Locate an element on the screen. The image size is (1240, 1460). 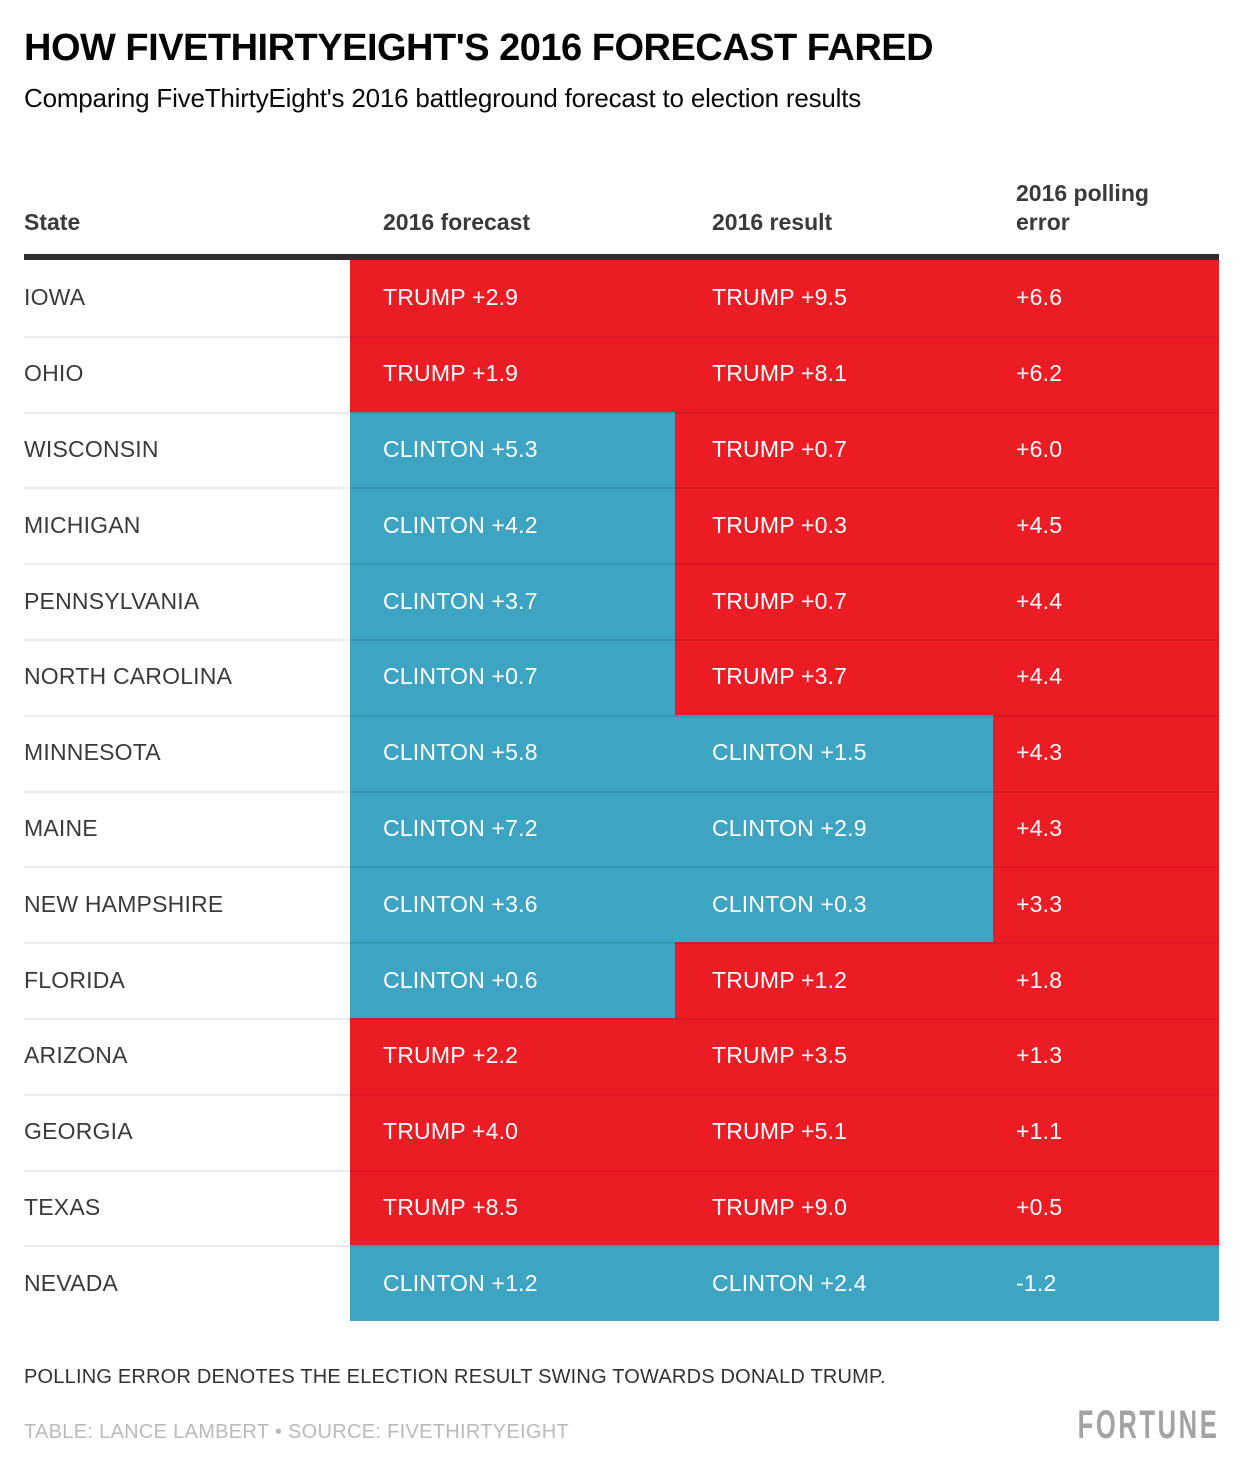
forecast-cell: TRUMP +2.2 is located at coordinates (512, 1055).